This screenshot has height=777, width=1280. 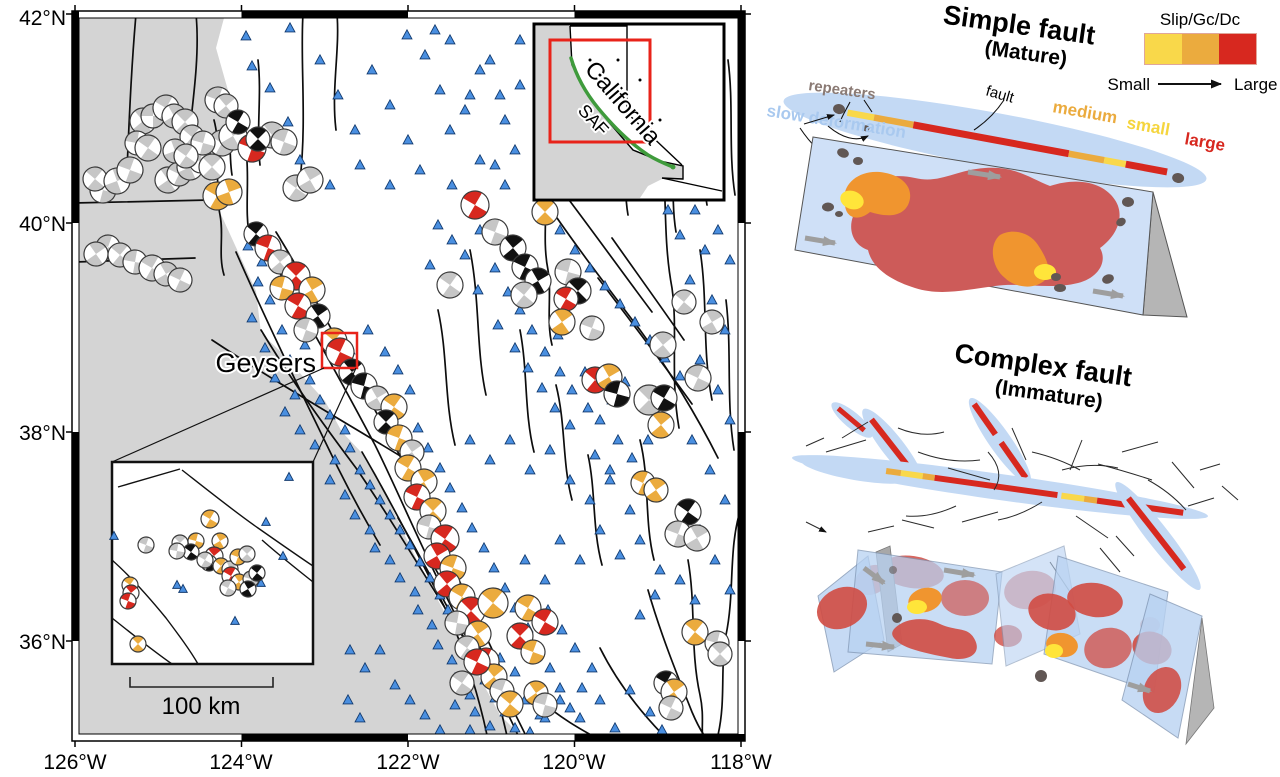 I want to click on lon-120: 120°W, so click(x=573, y=762).